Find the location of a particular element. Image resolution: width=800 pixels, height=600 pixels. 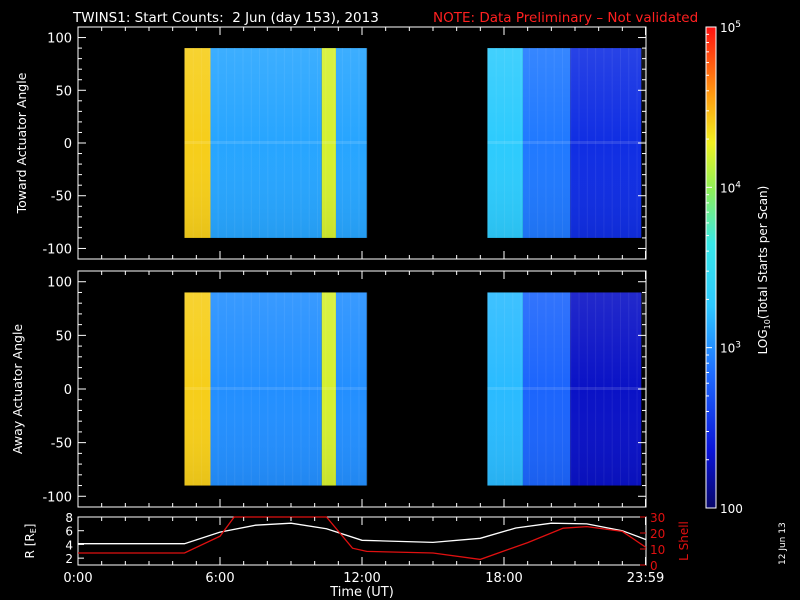

panel-toward-ylabel: Toward Actuator Angle is located at coordinates (21, 143).